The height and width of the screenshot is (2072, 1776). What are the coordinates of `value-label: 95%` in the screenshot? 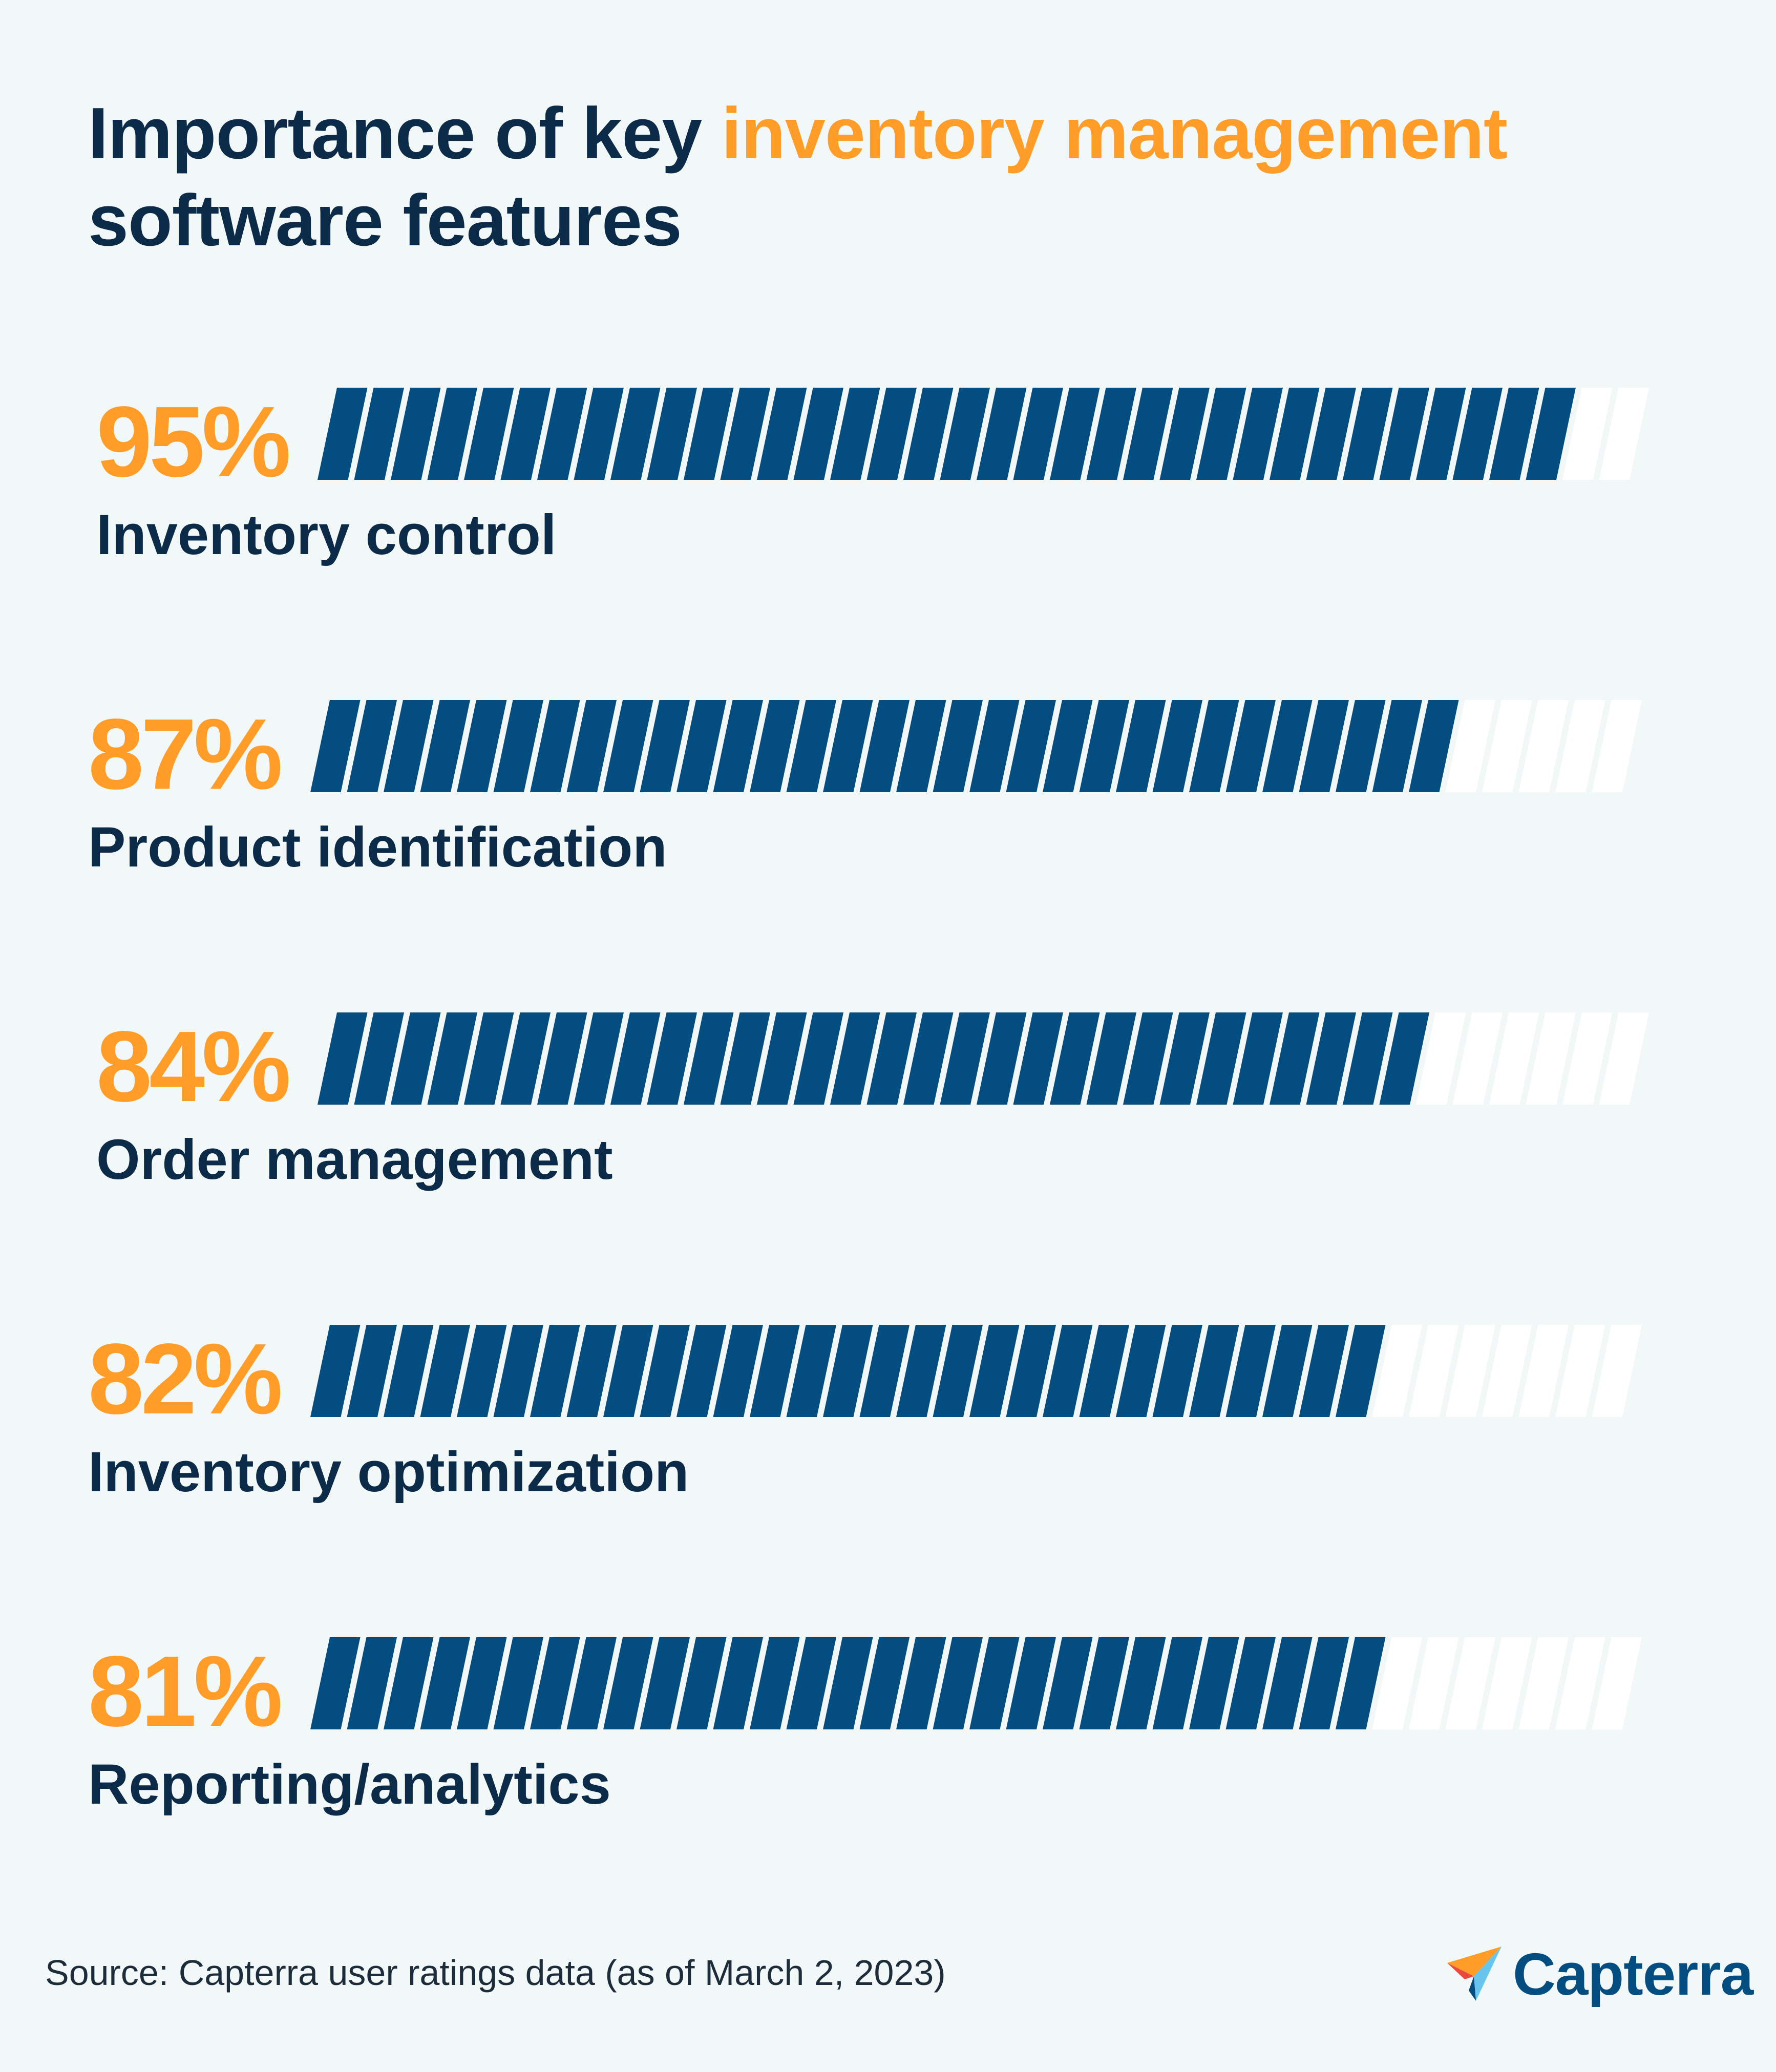 It's located at (193, 442).